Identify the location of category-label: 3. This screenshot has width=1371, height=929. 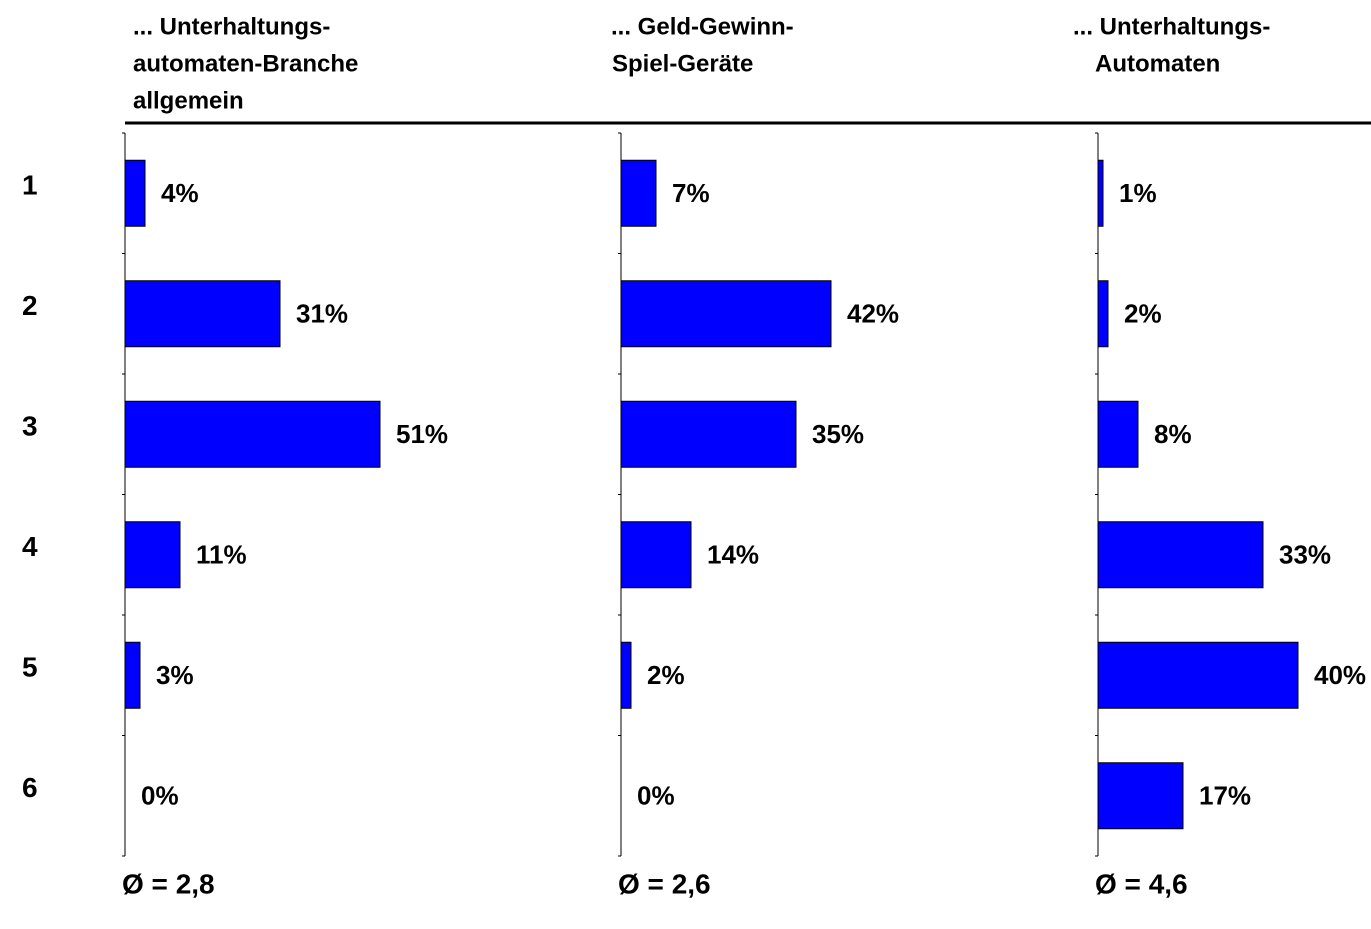
(30, 426).